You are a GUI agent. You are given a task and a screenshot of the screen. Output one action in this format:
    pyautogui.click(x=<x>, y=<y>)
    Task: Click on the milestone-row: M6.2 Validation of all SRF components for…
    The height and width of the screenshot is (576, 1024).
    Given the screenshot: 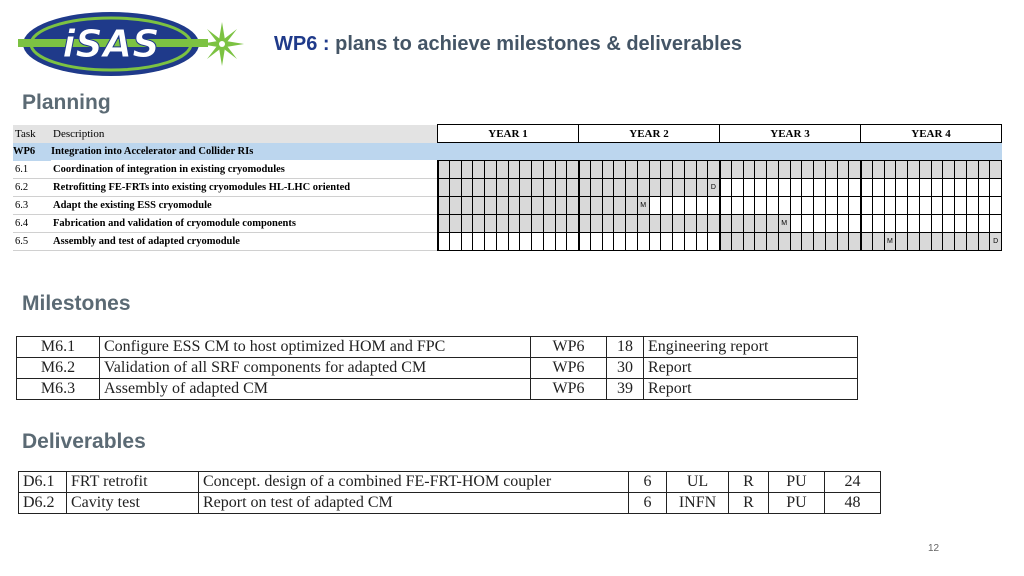 What is the action you would take?
    pyautogui.click(x=437, y=368)
    